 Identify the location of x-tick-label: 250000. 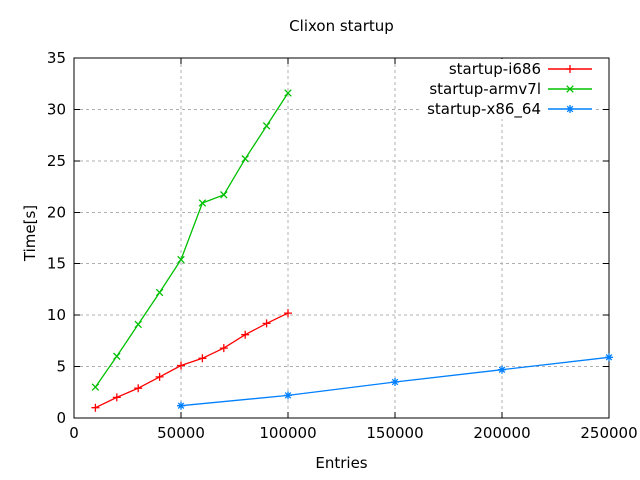
(608, 433).